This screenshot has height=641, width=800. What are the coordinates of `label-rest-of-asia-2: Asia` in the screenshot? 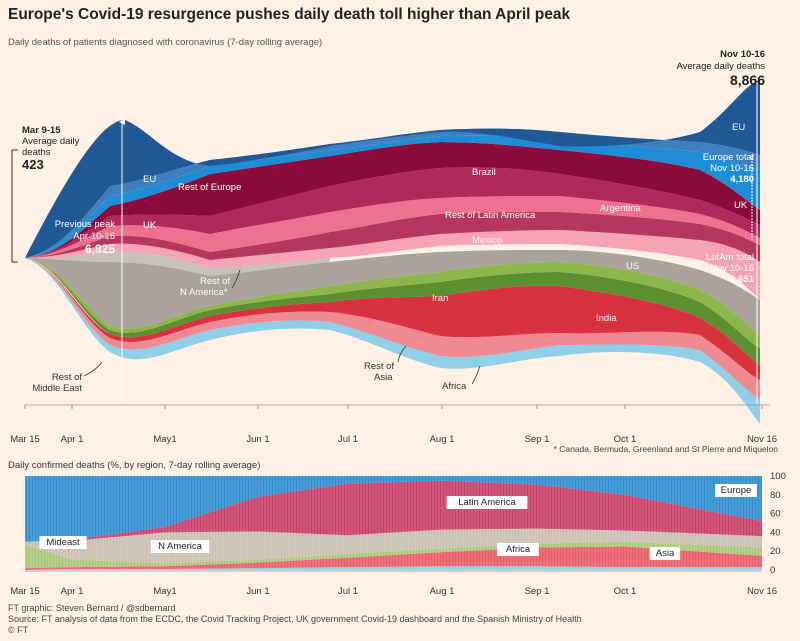 It's located at (383, 377).